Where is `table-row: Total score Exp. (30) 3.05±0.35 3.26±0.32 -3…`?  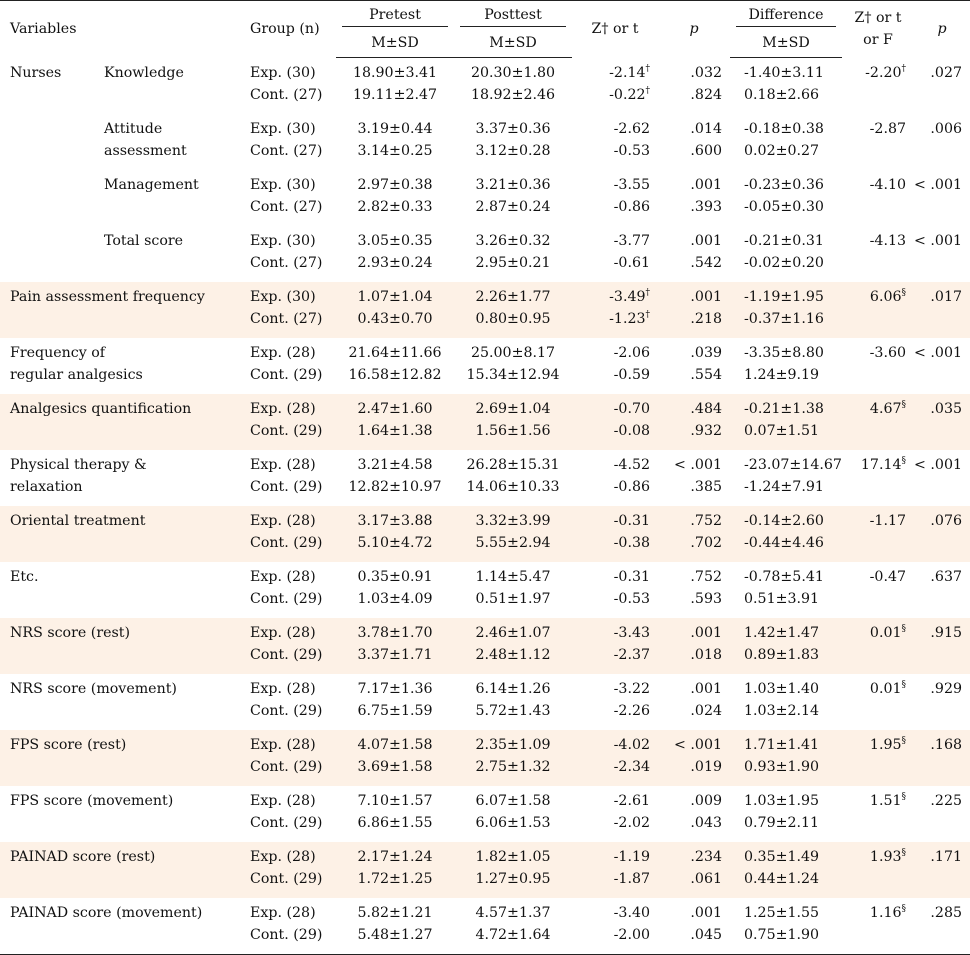
table-row: Total score Exp. (30) 3.05±0.35 3.26±0.32 -3… is located at coordinates (485, 239).